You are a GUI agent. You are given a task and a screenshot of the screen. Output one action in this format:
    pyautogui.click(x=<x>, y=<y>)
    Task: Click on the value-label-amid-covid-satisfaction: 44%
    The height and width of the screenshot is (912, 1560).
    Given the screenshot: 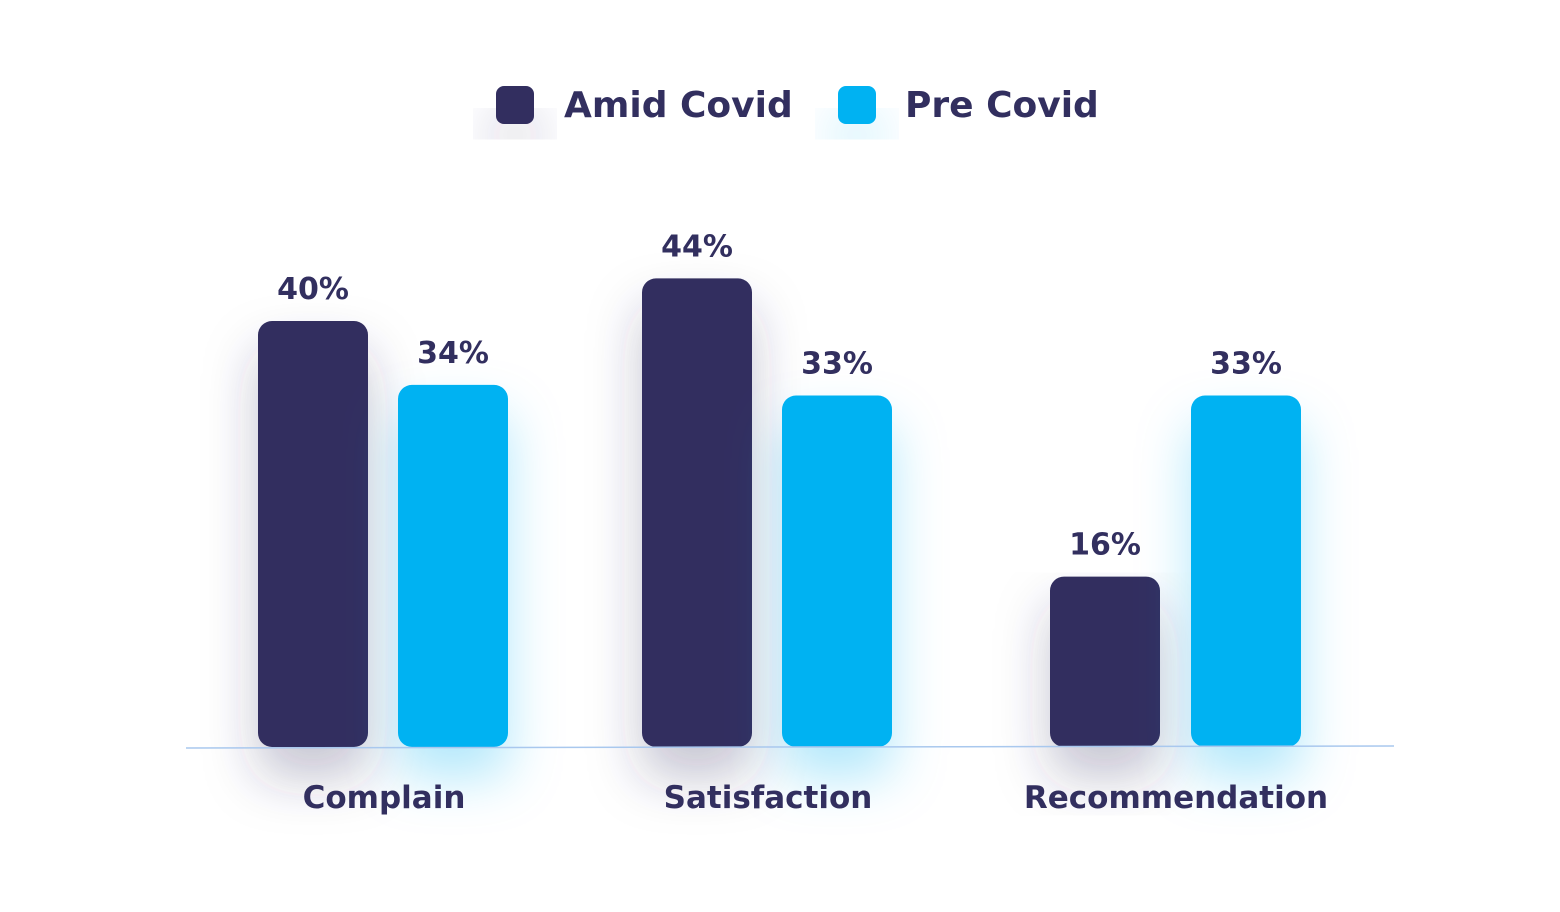 What is the action you would take?
    pyautogui.click(x=697, y=246)
    